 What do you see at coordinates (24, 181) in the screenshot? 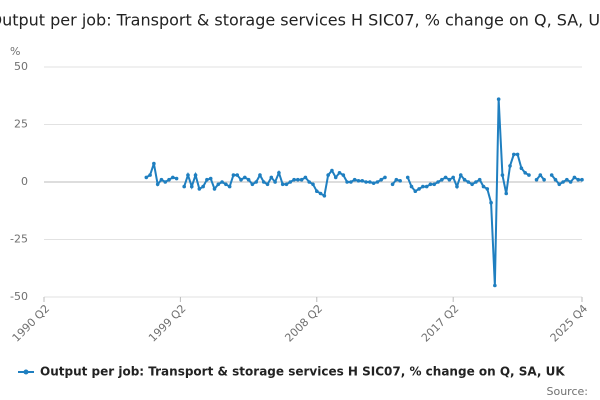
I see `y-tick-label: 0` at bounding box center [24, 181].